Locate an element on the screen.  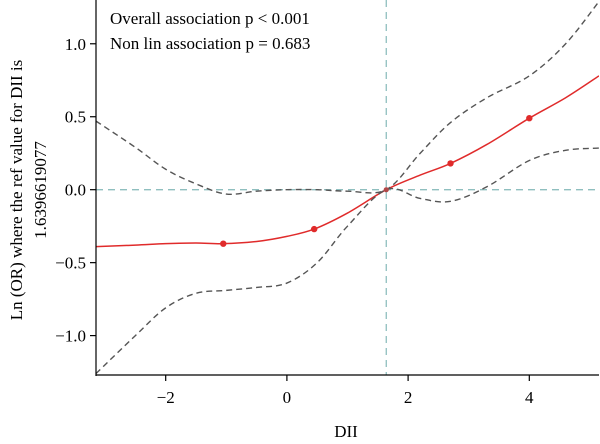
y-tick-label: 0.5 is located at coordinates (75, 117).